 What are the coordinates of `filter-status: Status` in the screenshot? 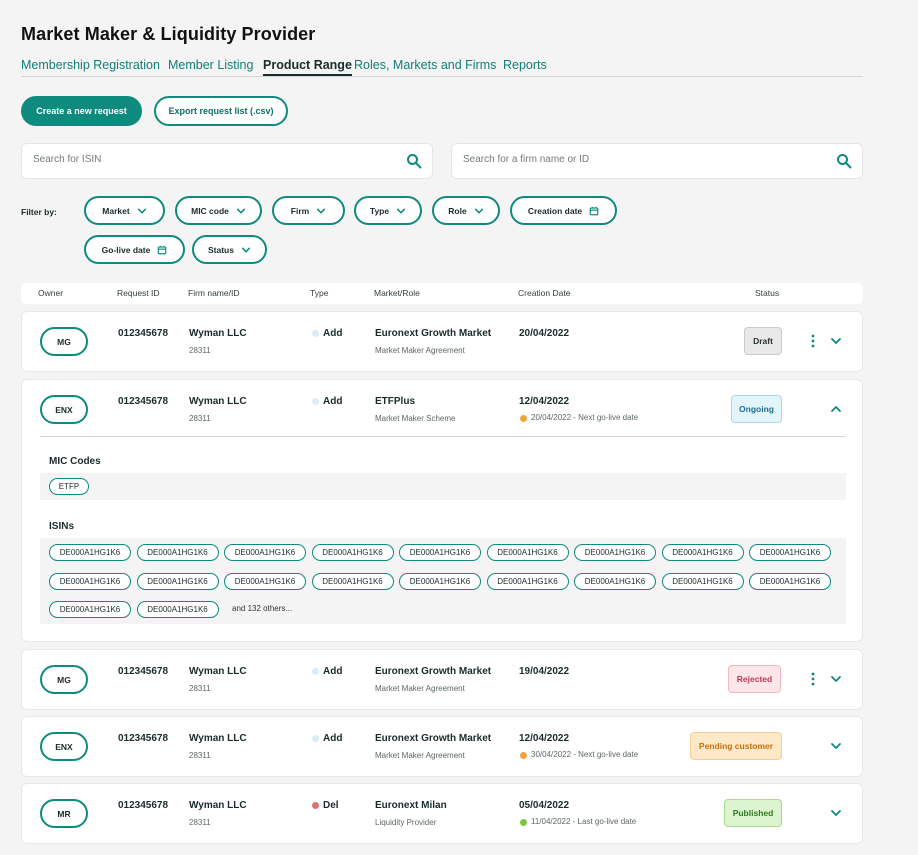 It's located at (229, 249).